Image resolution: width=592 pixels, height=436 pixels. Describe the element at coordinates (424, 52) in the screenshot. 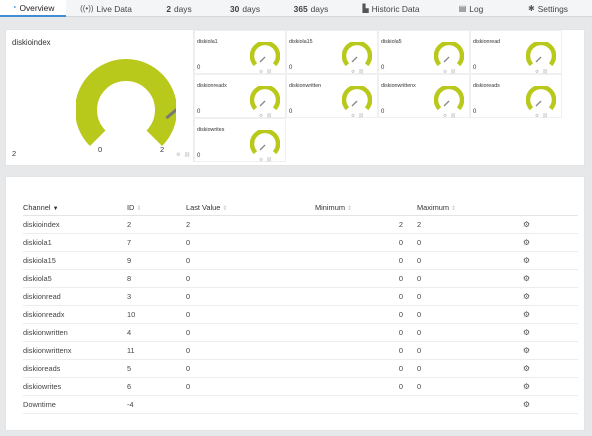

I see `mini-gauge: diskiola5 0 ⚙ ⛓` at that location.